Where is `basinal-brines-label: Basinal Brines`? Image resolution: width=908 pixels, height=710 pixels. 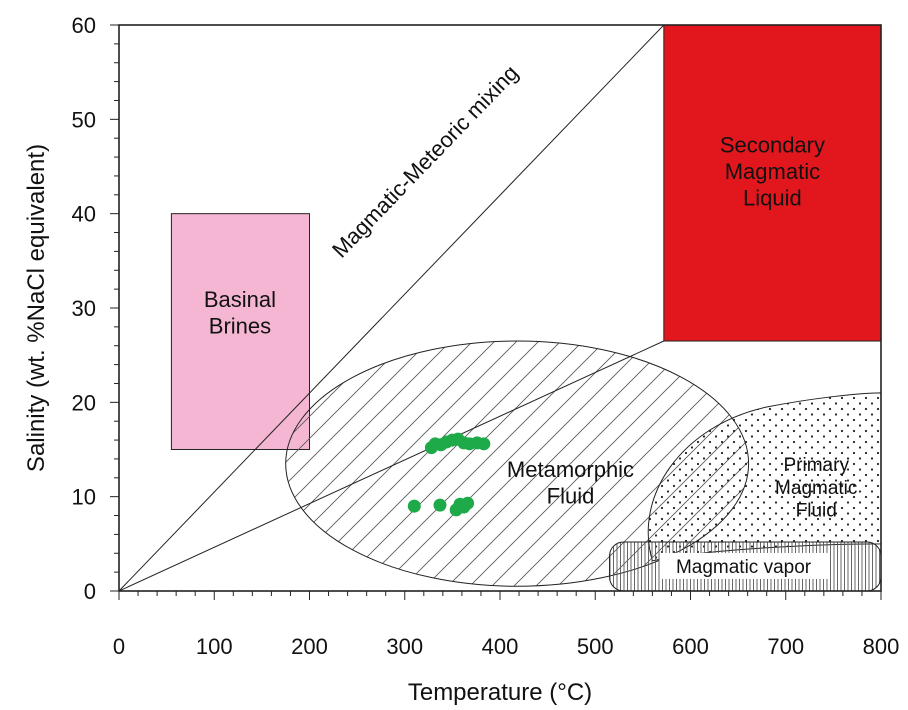
basinal-brines-label: Basinal Brines is located at coordinates (240, 312).